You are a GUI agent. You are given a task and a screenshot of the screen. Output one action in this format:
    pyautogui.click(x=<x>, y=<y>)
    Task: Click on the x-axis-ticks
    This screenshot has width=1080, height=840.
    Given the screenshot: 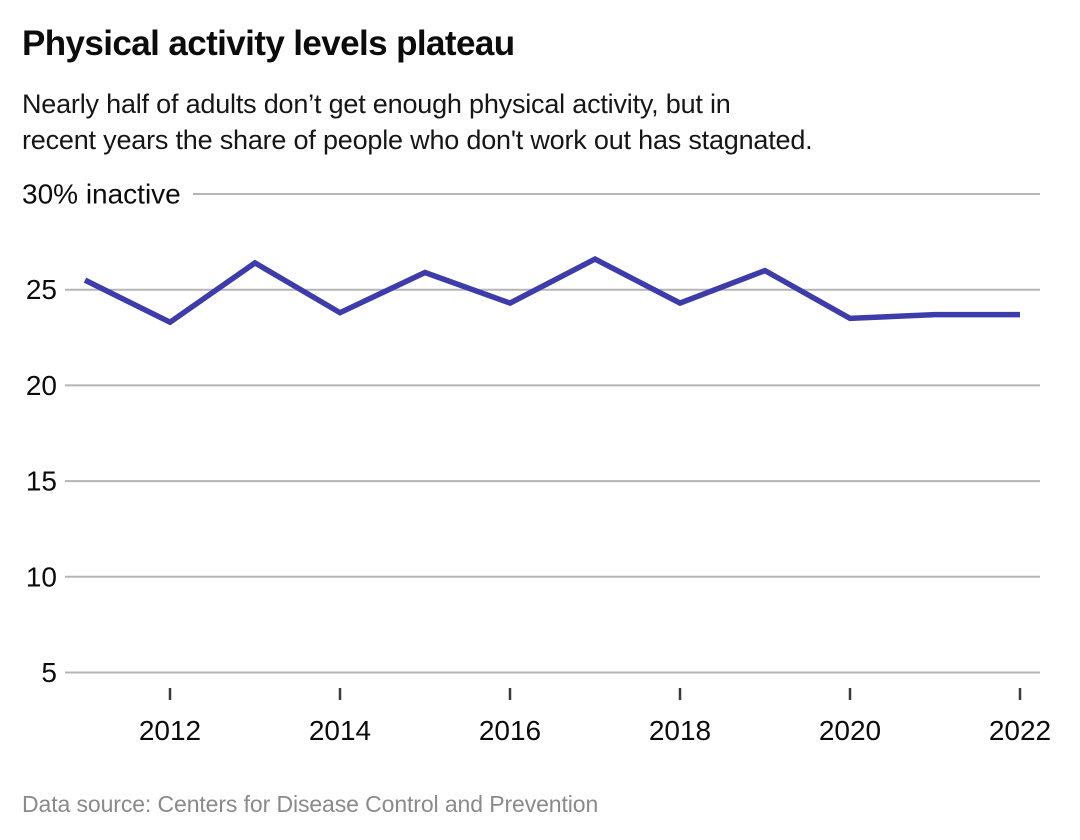 What is the action you would take?
    pyautogui.click(x=595, y=694)
    